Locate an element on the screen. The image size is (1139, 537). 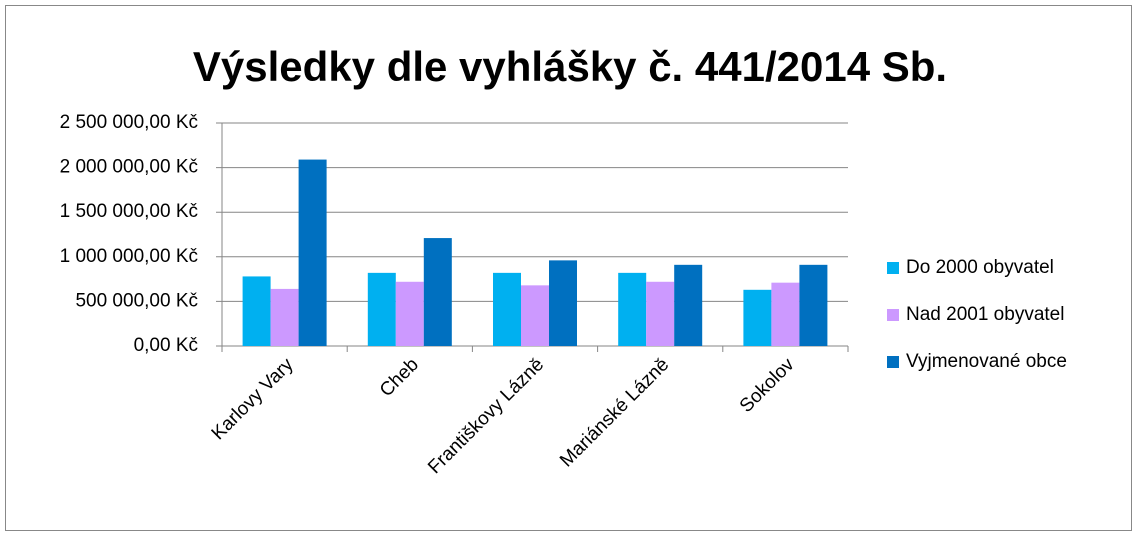
y-tick-label: 0,00 Kč is located at coordinates (166, 345).